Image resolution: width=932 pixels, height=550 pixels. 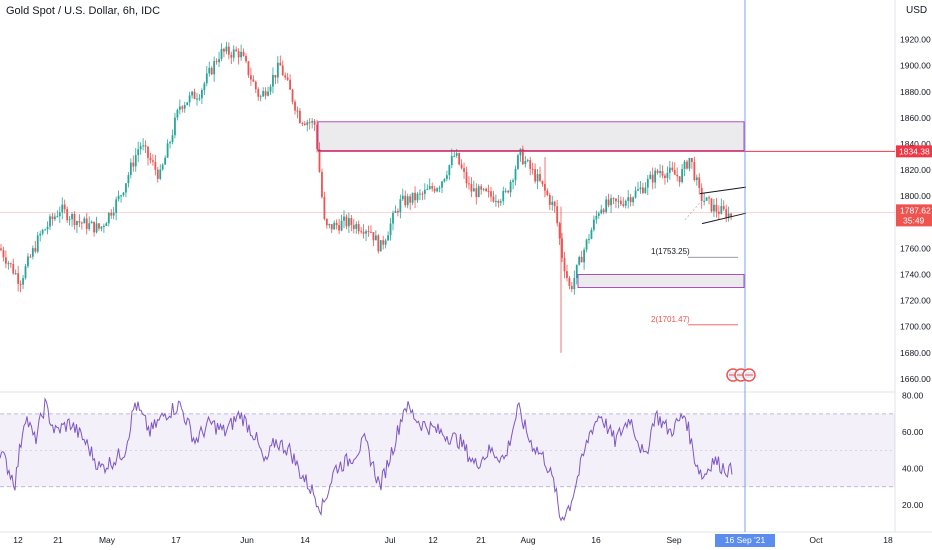 I want to click on price-tick-label: 1720.00, so click(x=915, y=301).